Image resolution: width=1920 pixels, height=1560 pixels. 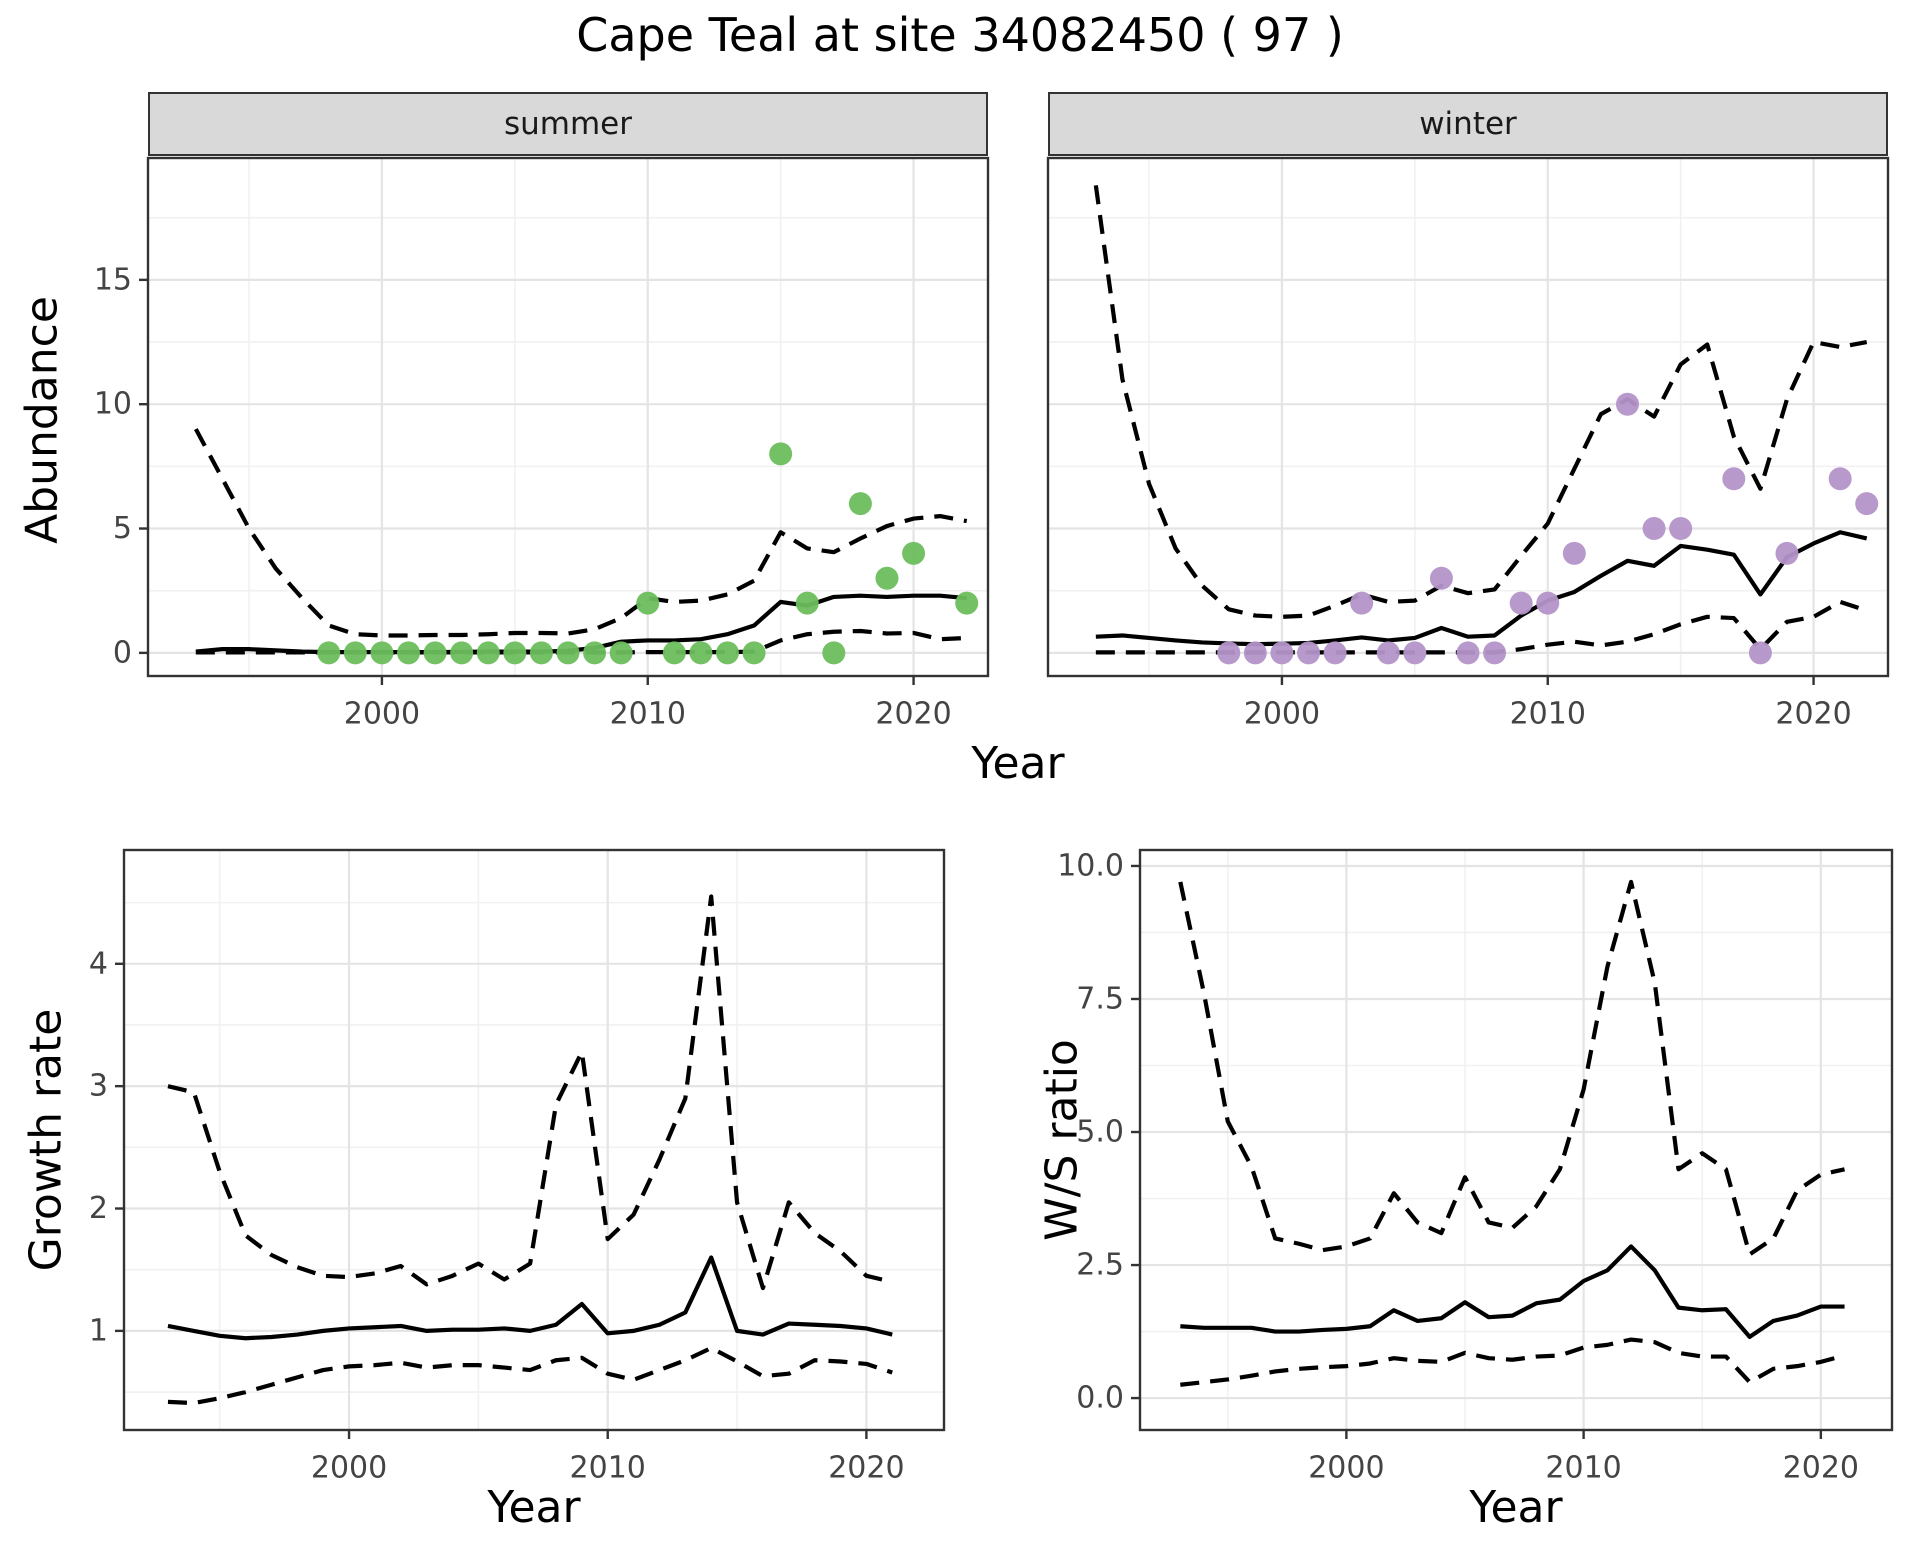 I want to click on abundance-summer-y-tick-label: 15, so click(x=113, y=279).